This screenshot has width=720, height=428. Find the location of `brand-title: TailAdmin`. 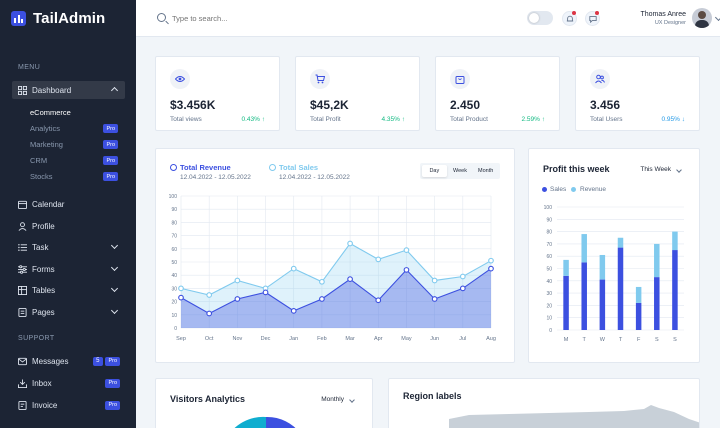

brand-title: TailAdmin is located at coordinates (69, 18).